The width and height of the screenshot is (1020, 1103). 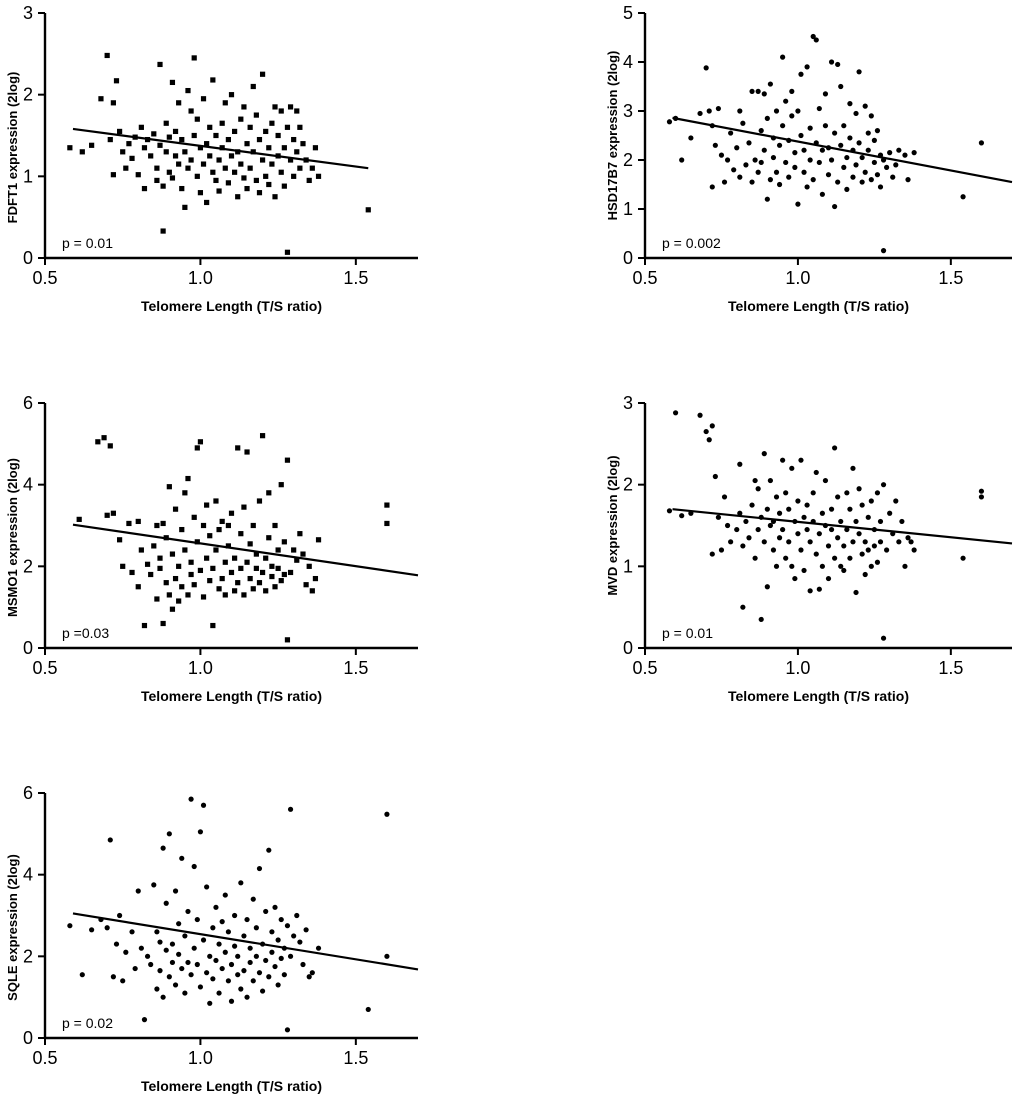 What do you see at coordinates (28, 648) in the screenshot?
I see `y-tick-label: 0` at bounding box center [28, 648].